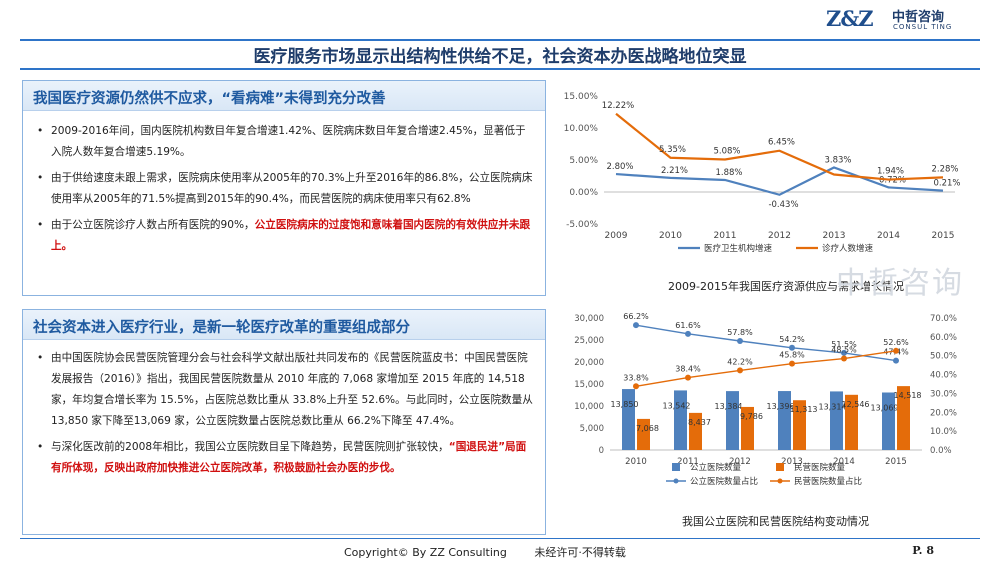  What do you see at coordinates (740, 361) in the screenshot?
I see `share-value-label: 42.2%` at bounding box center [740, 361].